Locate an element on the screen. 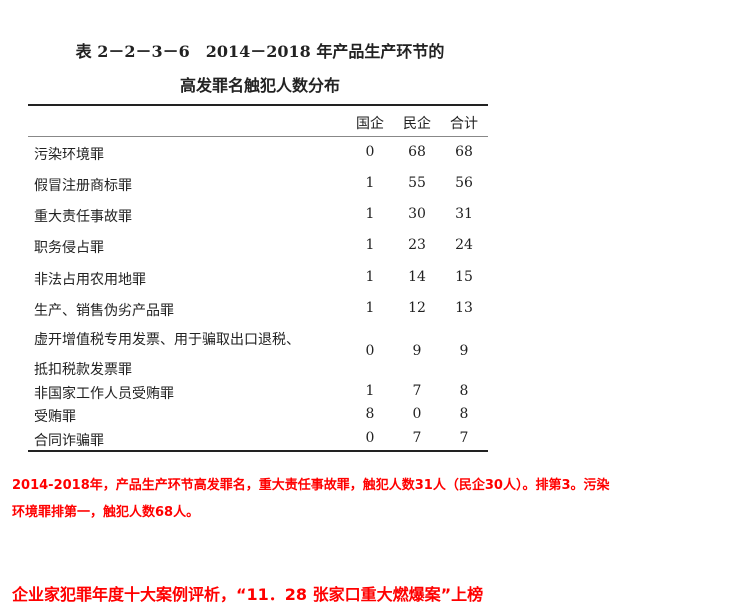 This screenshot has width=731, height=616. row-name: 污染环境罪 is located at coordinates (69, 155).